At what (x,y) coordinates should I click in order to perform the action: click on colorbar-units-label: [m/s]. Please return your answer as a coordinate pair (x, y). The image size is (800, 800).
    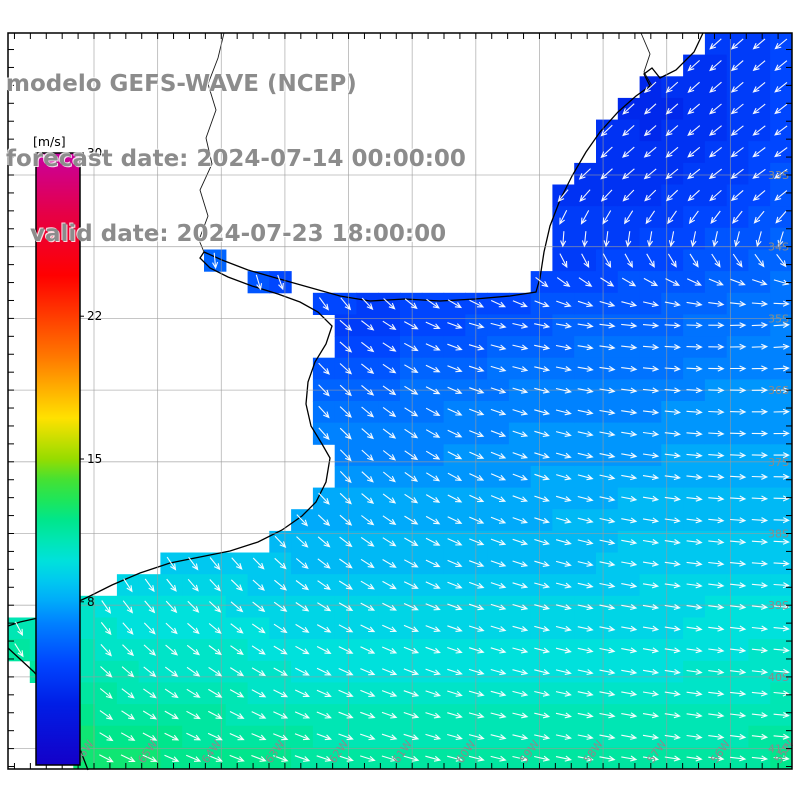
    Looking at the image, I should click on (49, 141).